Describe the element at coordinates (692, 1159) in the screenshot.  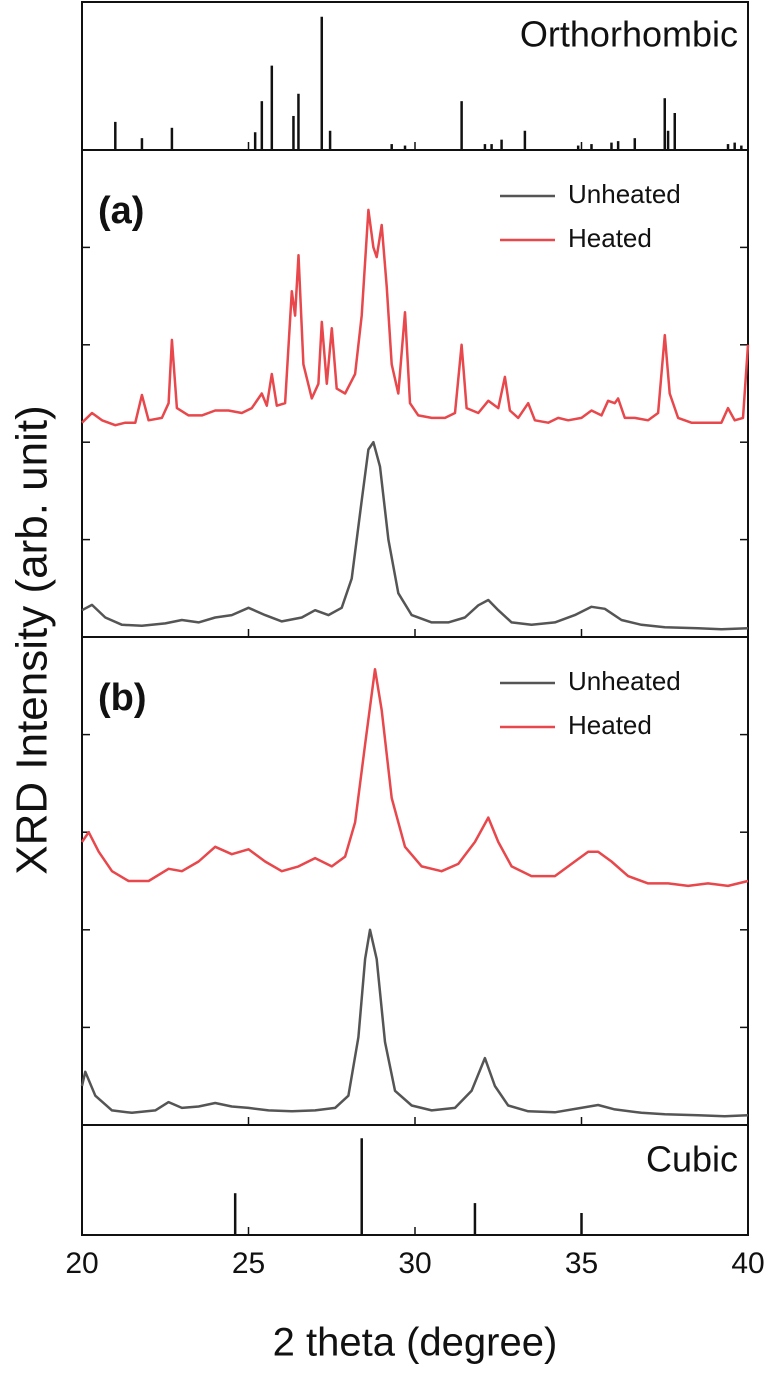
I see `panel-title: Cubic` at that location.